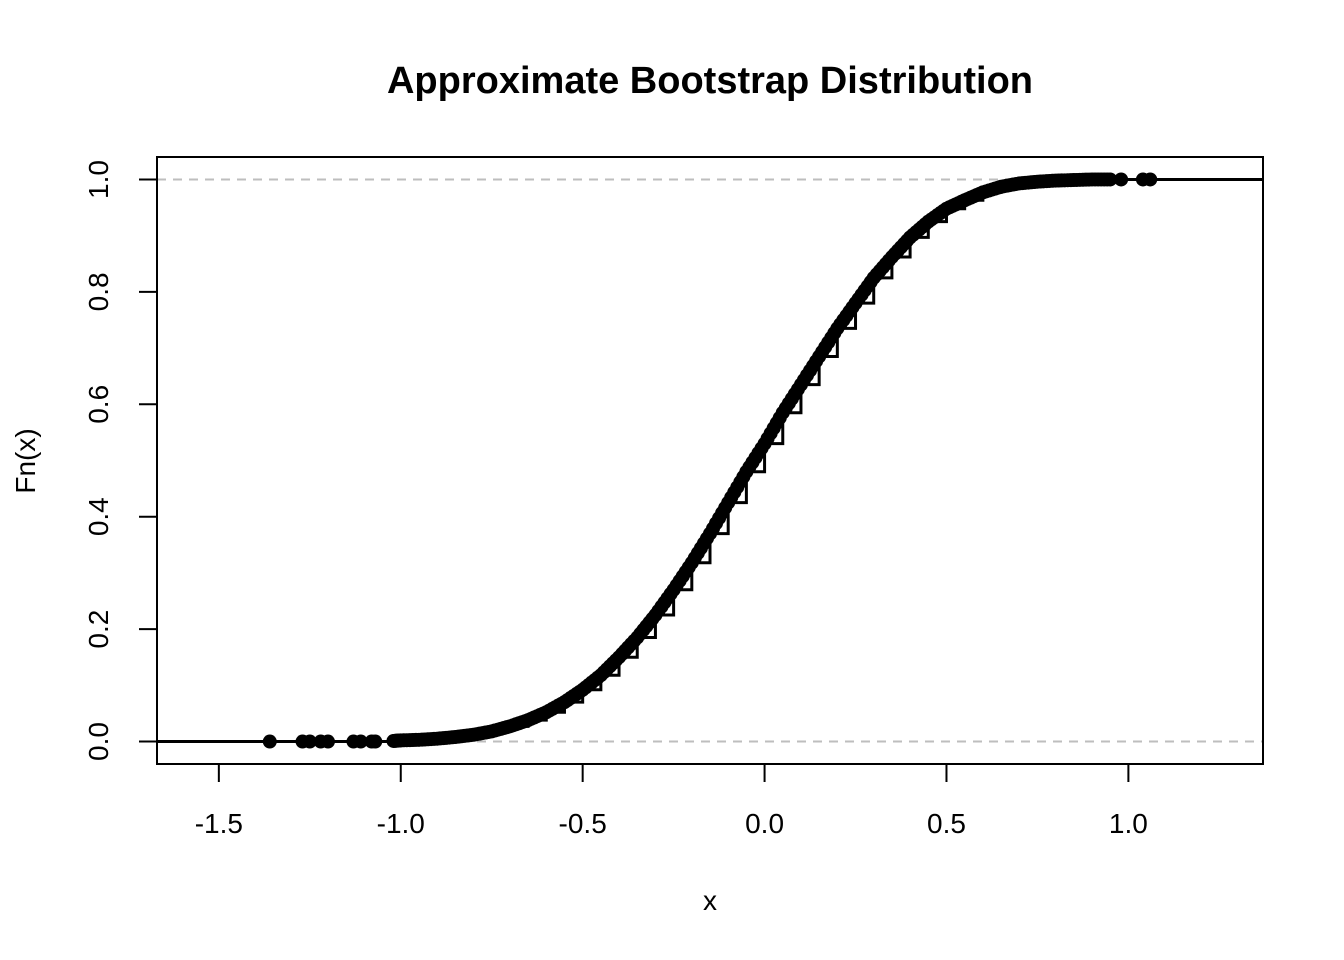  I want to click on y-tick-label: 0.2, so click(98, 629).